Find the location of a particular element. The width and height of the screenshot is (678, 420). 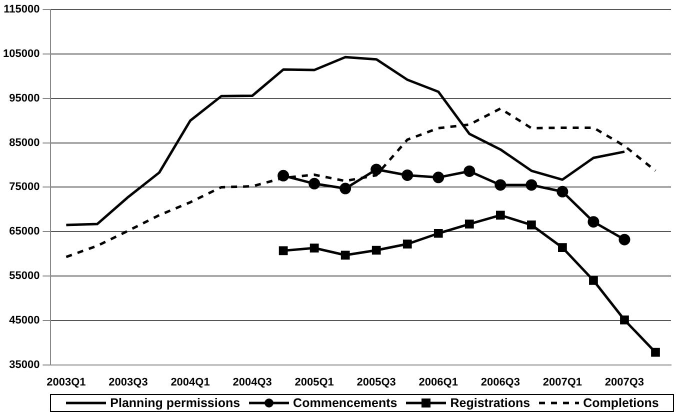

legend-label: Registrations is located at coordinates (490, 403).